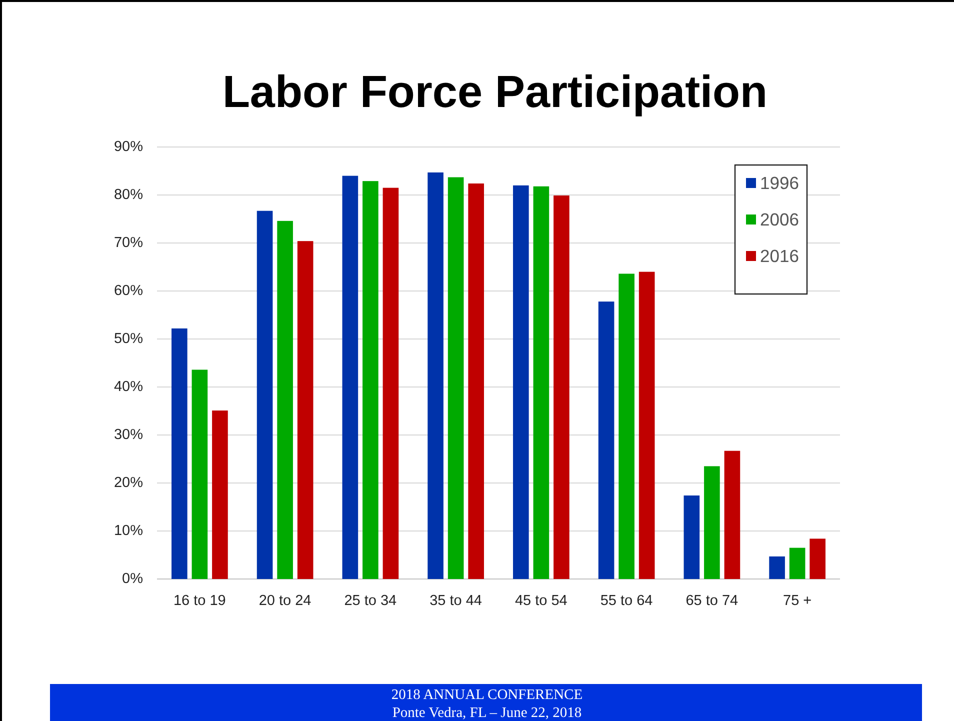 The image size is (954, 721). Describe the element at coordinates (626, 601) in the screenshot. I see `x-tick-label: 55 to 64` at that location.